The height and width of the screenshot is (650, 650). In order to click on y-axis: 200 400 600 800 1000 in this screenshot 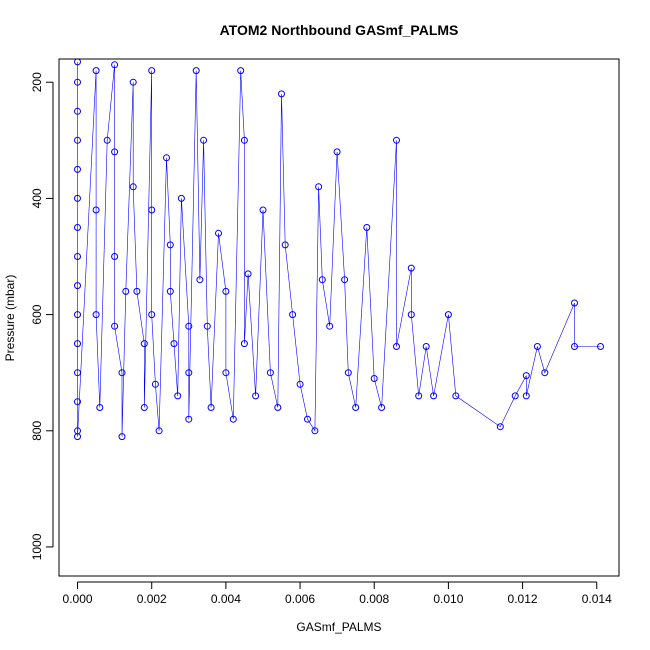, I will do `click(42, 316)`.